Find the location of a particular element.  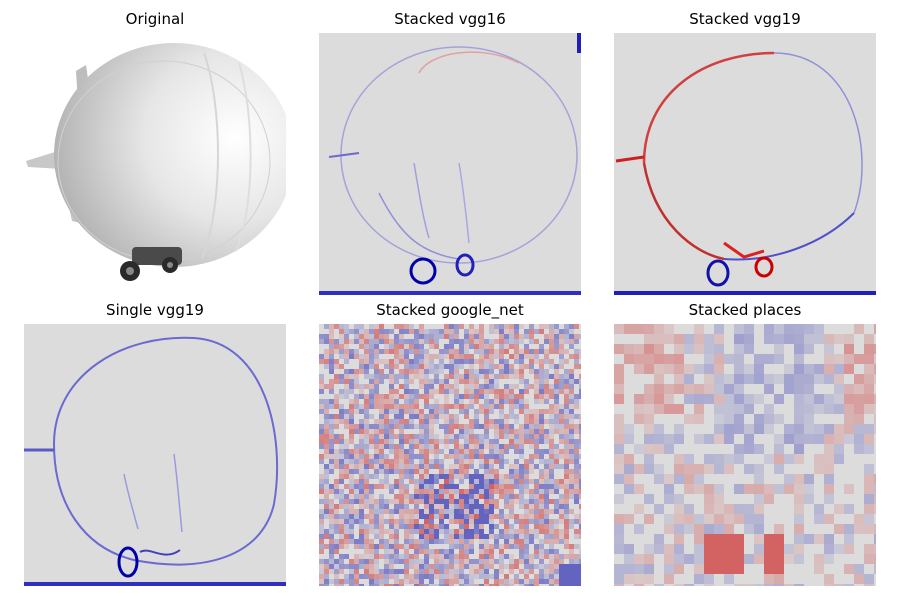

saliency-map-places is located at coordinates (745, 455).